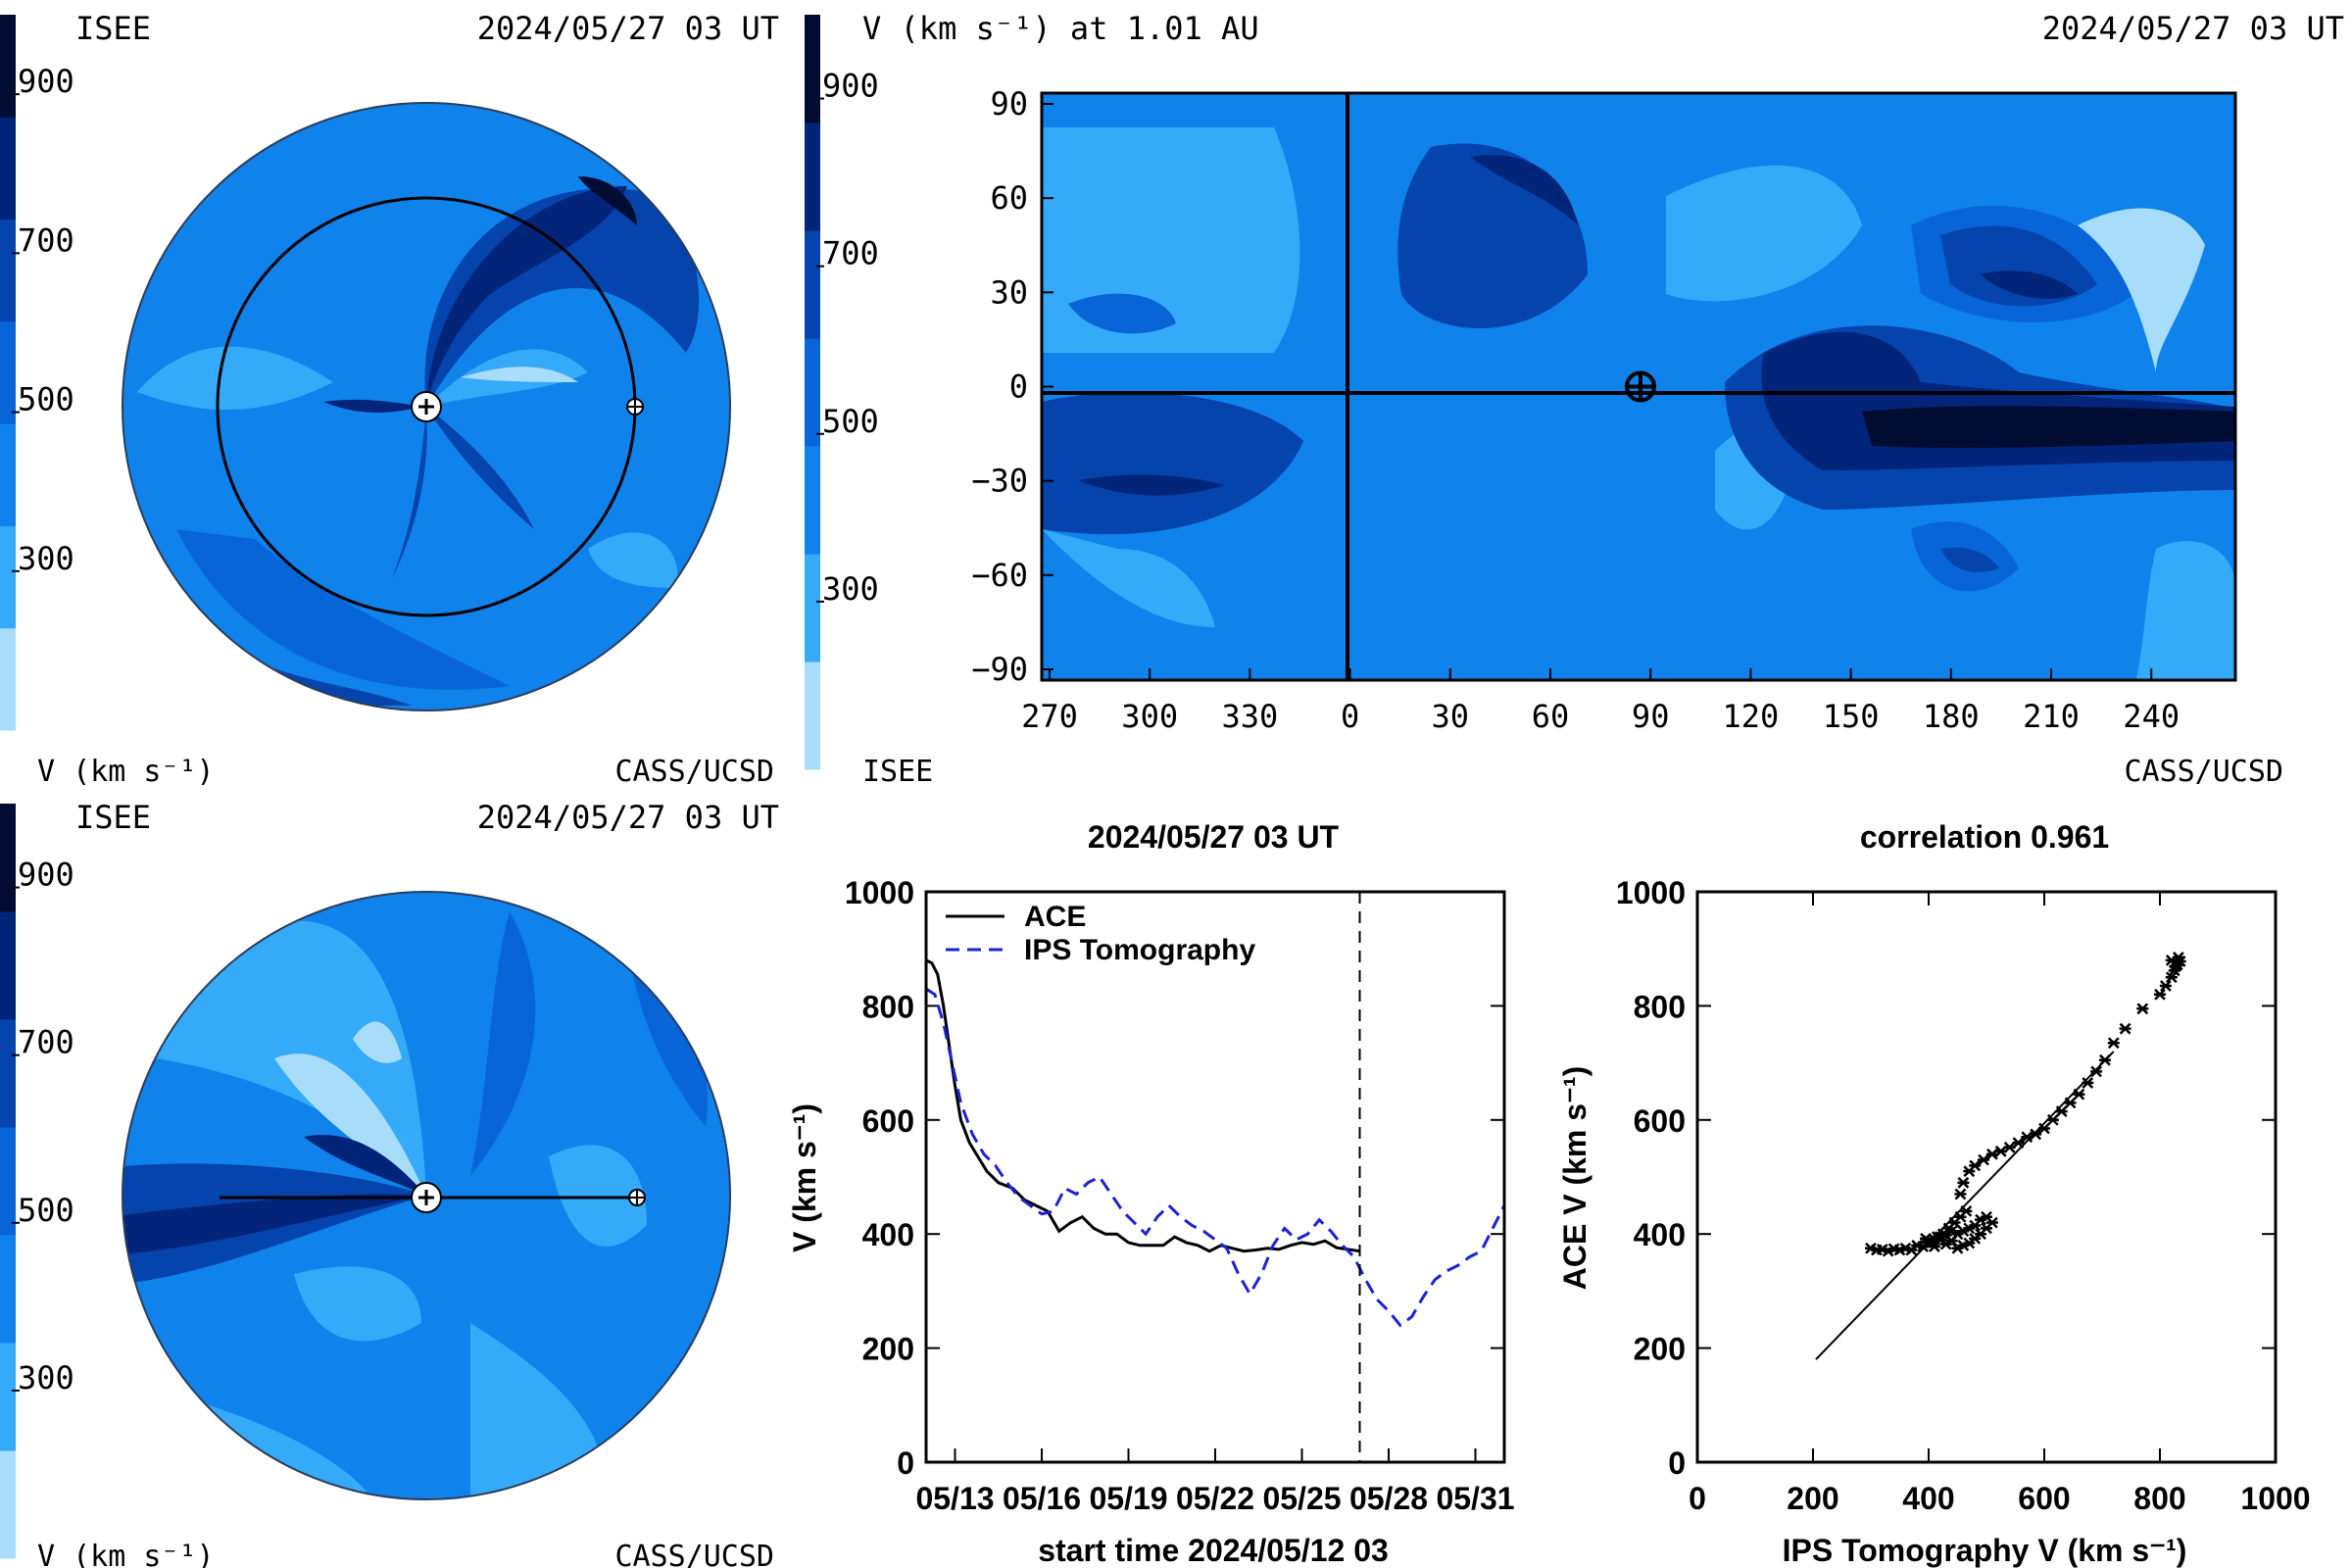 The height and width of the screenshot is (1568, 2352). Describe the element at coordinates (2275, 1498) in the screenshot. I see `scatter-x-tick-label: 1000` at that location.